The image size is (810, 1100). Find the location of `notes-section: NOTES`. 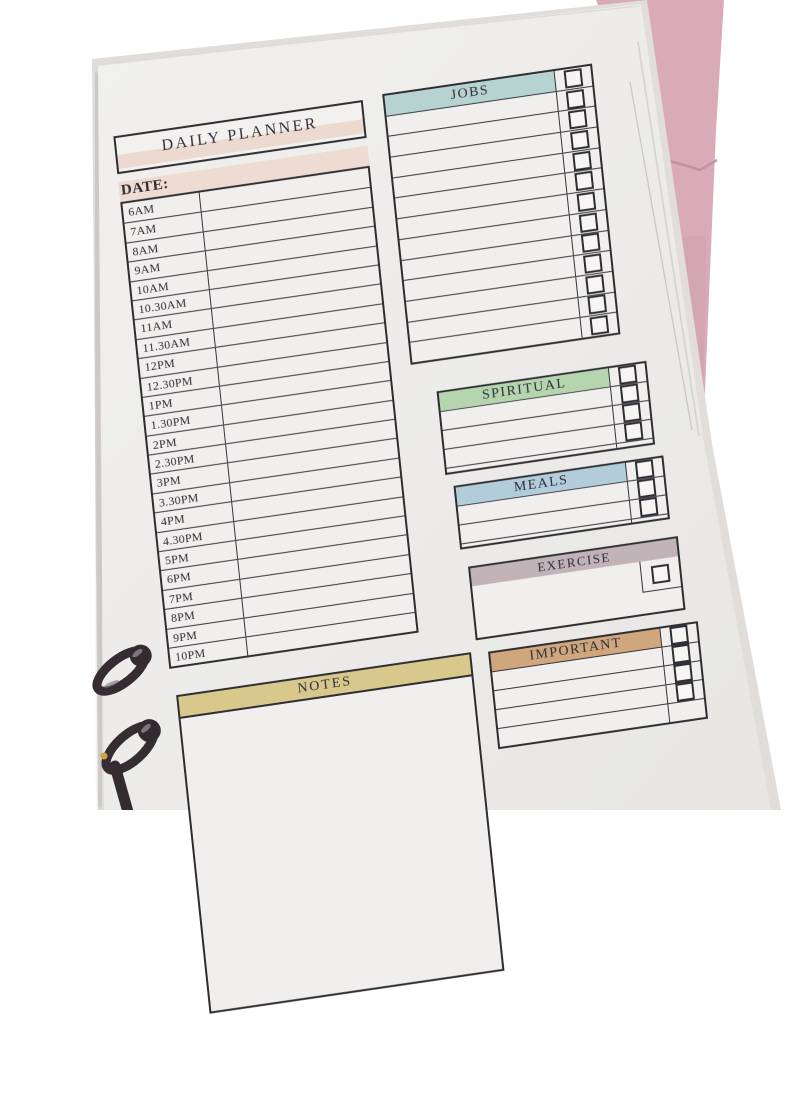

notes-section: NOTES is located at coordinates (340, 833).